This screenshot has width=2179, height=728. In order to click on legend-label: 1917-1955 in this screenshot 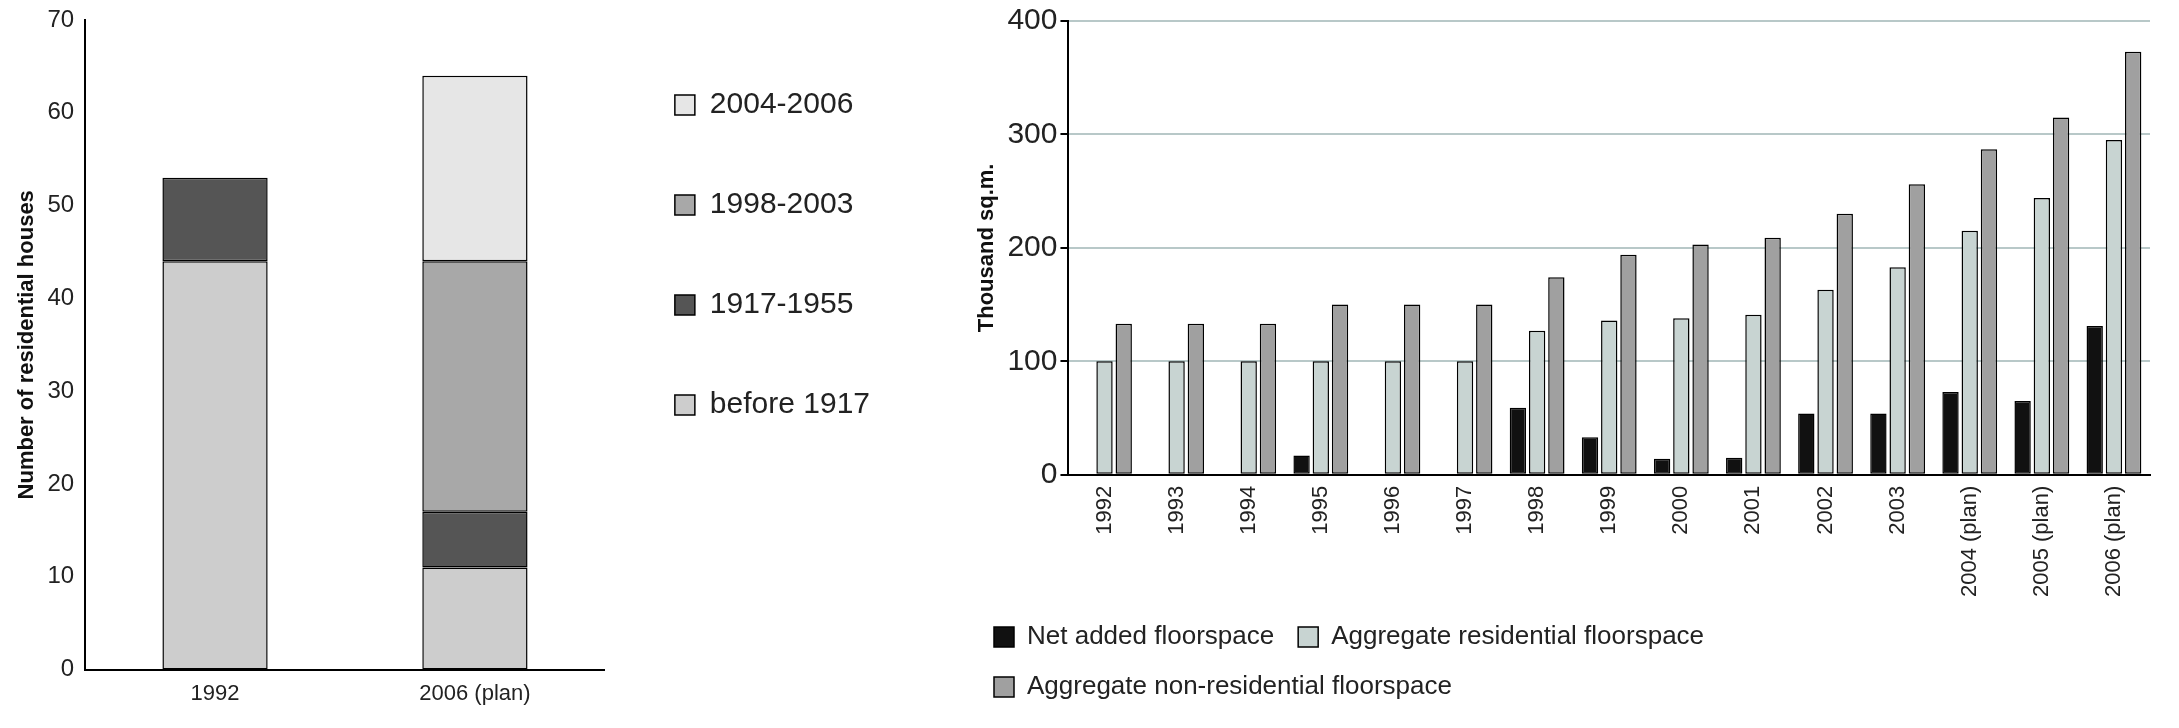, I will do `click(781, 303)`.